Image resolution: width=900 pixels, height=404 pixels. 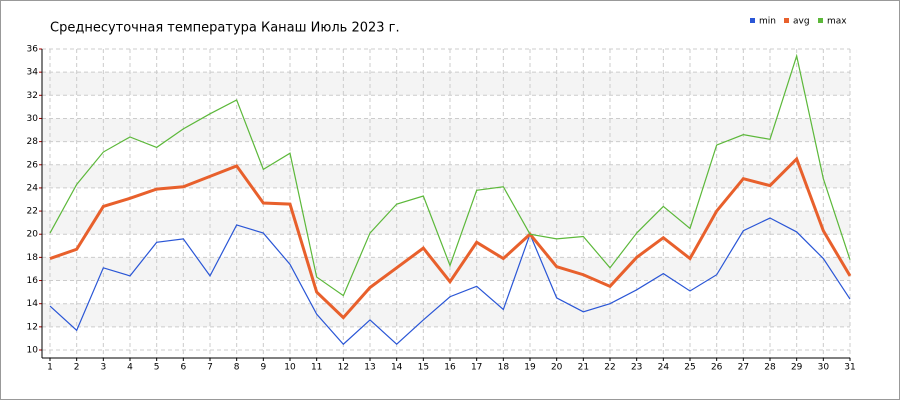 I want to click on y-tick-label: 16, so click(x=33, y=281).